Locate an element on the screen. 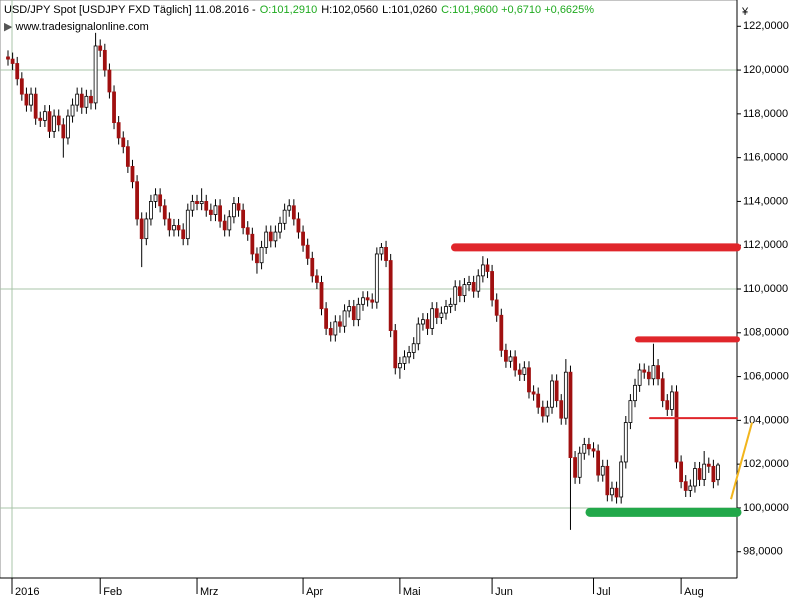  y-tick-label: 108,0000 is located at coordinates (766, 333).